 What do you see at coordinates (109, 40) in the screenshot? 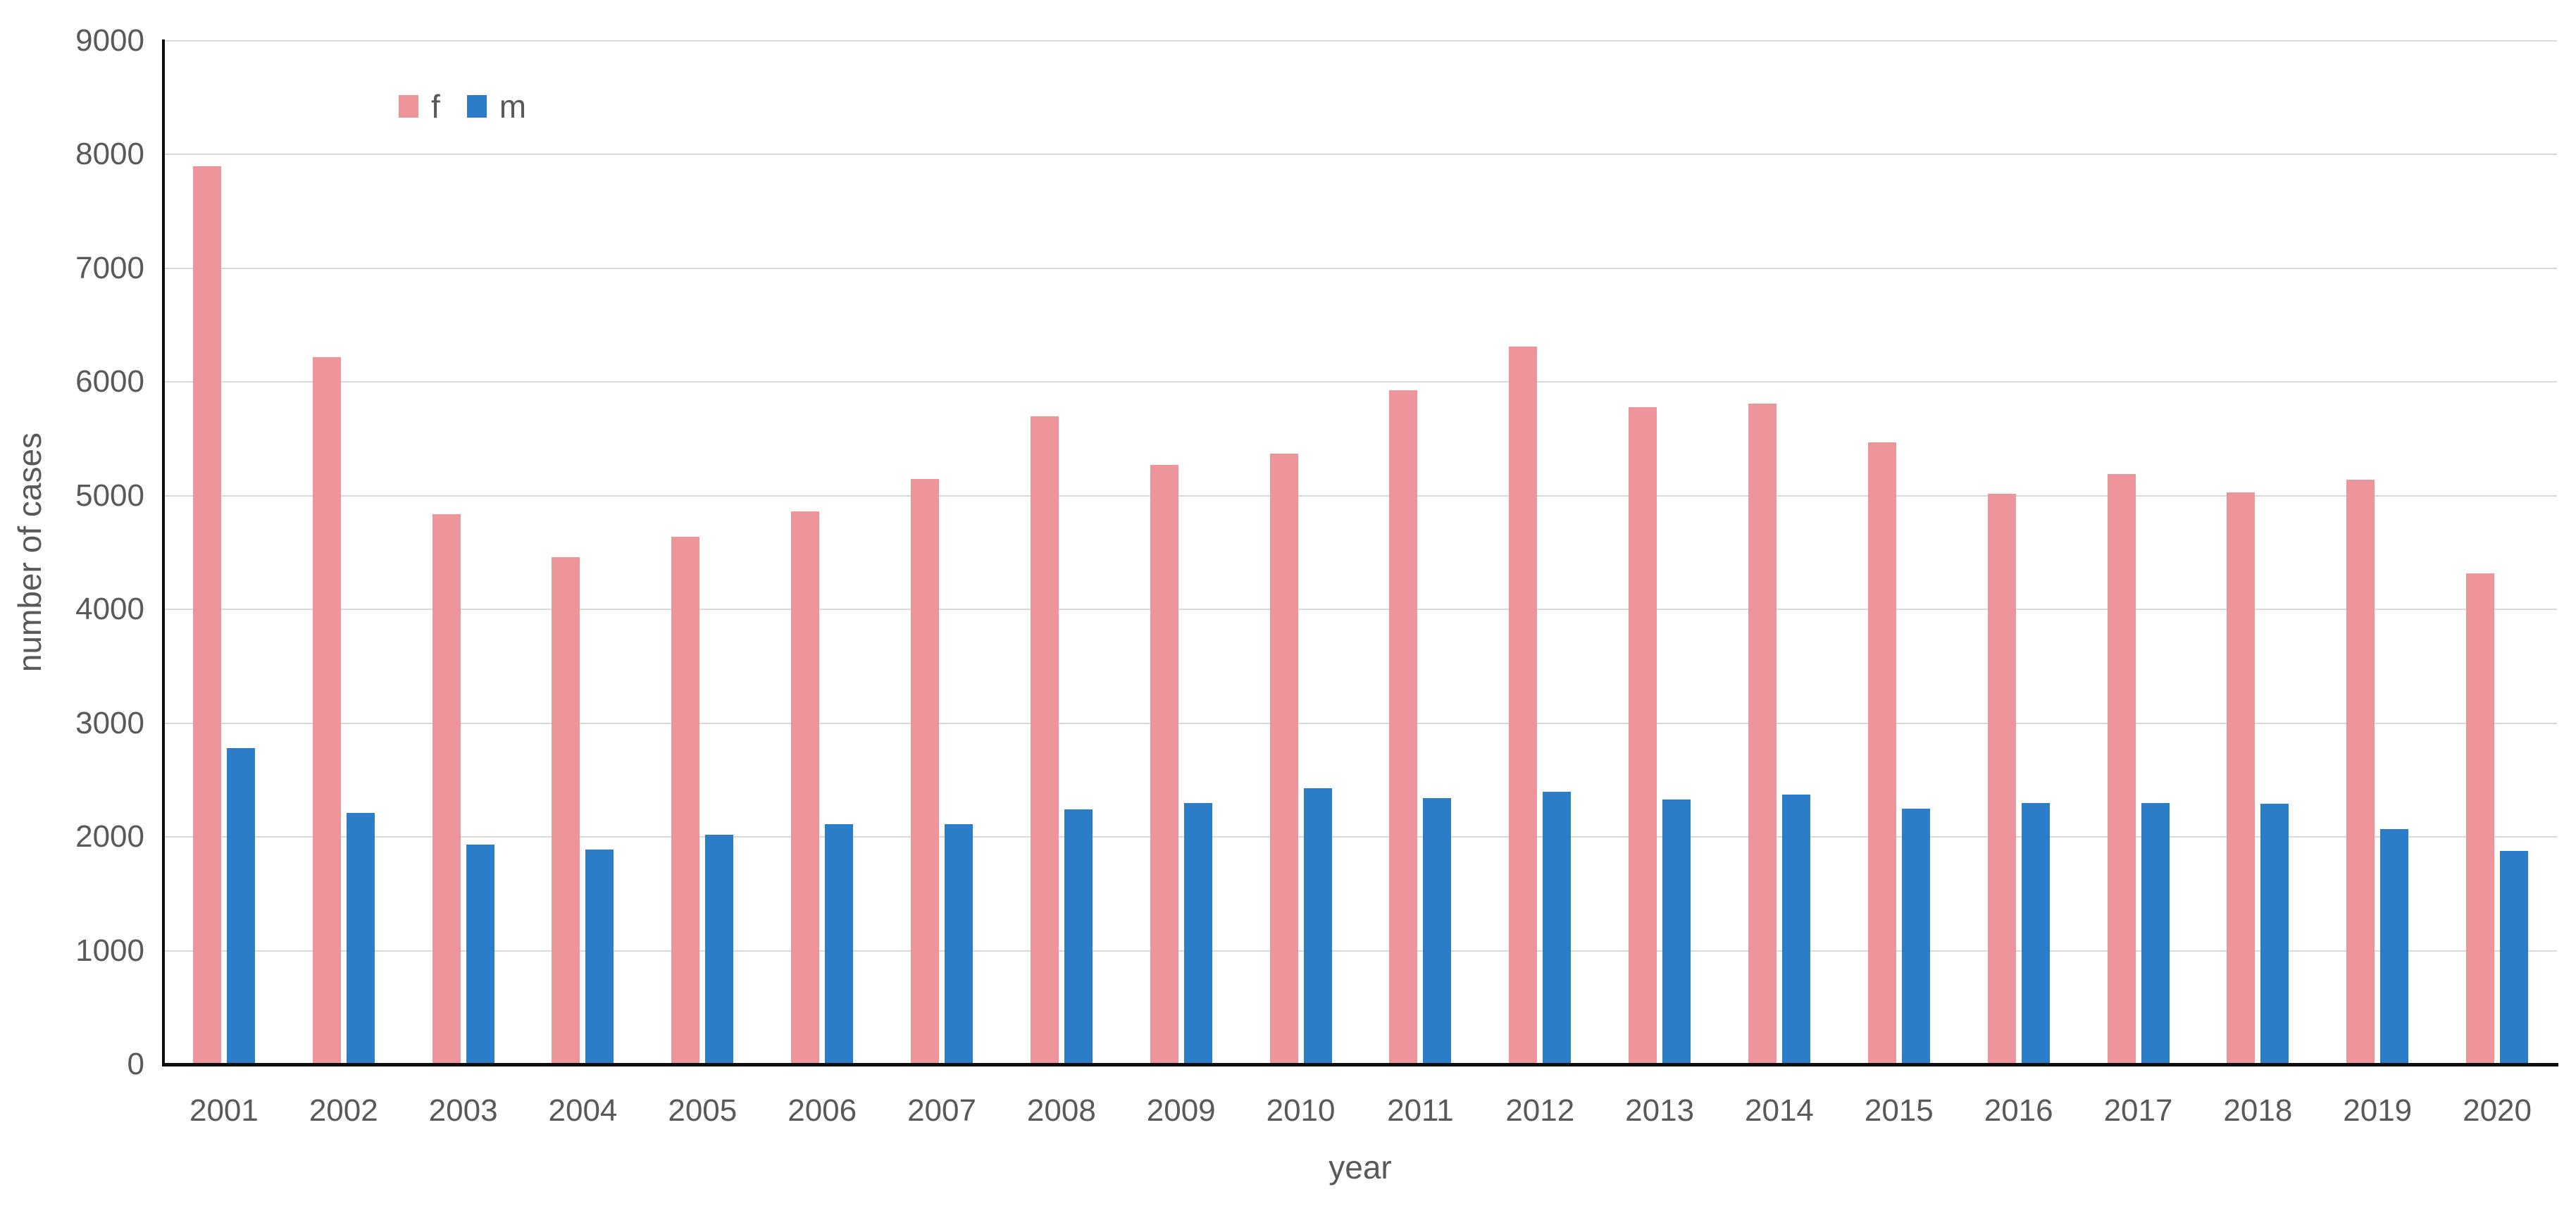
I see `y-tick-label-9000: 9000` at bounding box center [109, 40].